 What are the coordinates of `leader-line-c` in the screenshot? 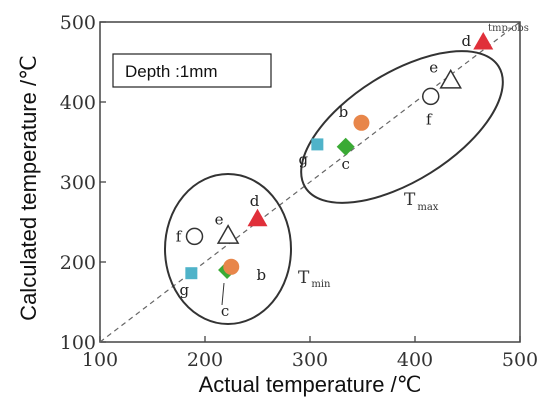 It's located at (223, 294).